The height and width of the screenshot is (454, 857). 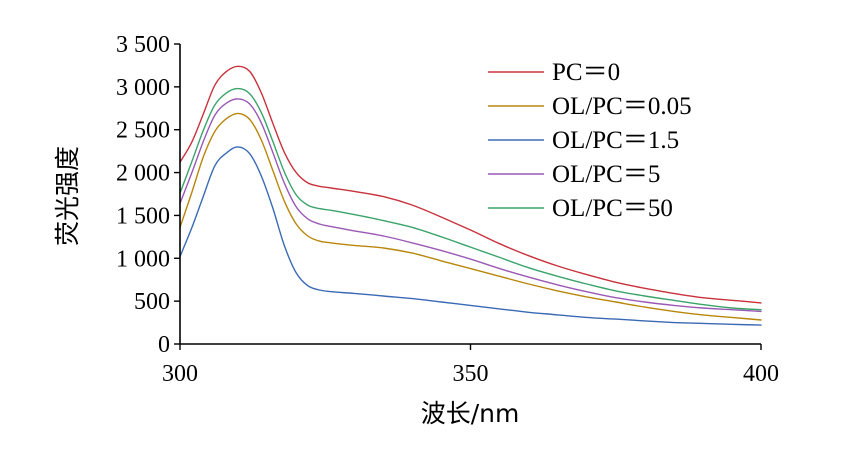 What do you see at coordinates (164, 345) in the screenshot?
I see `y-tick-label: 0` at bounding box center [164, 345].